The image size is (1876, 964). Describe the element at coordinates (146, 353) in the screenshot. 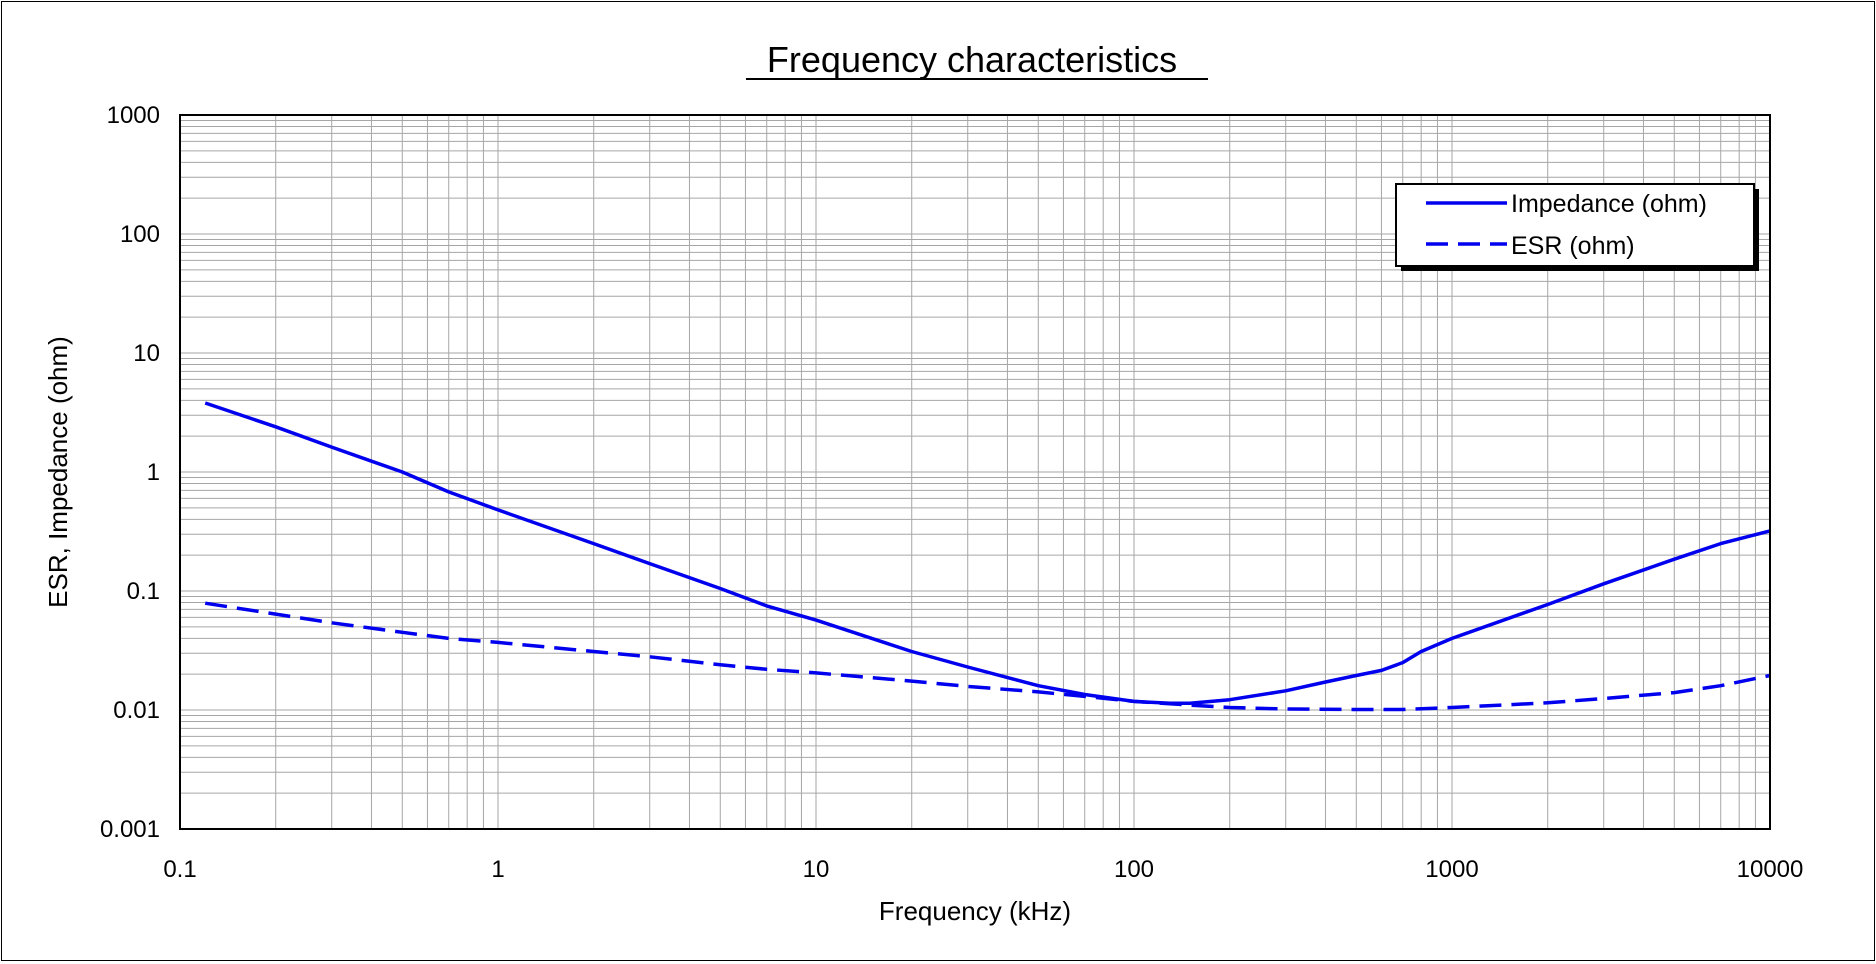

I see `y-tick-label: 10` at that location.